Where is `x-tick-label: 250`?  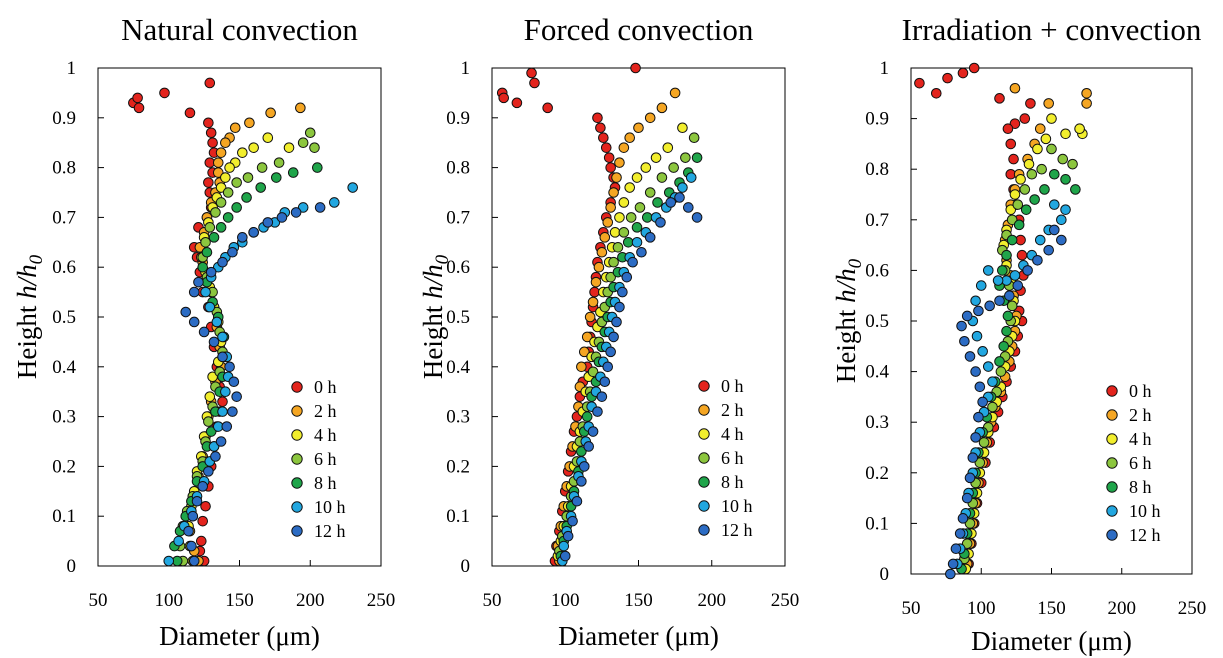
x-tick-label: 250 is located at coordinates (785, 600).